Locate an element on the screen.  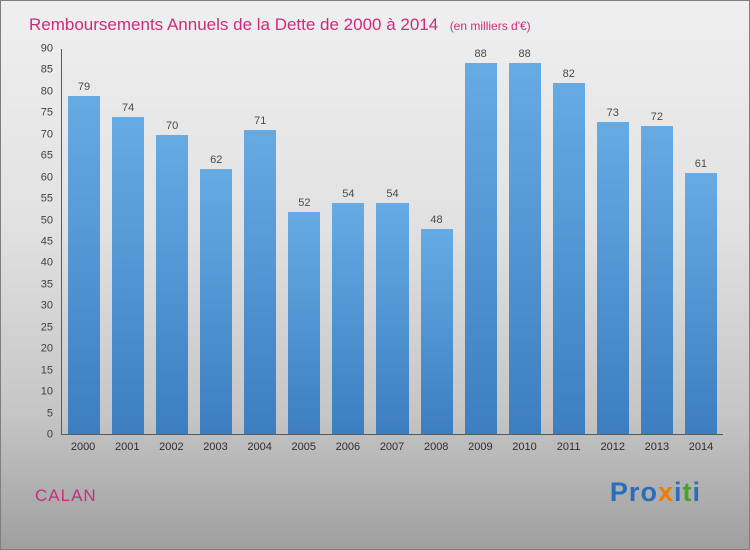
bar-value-label: 61 is located at coordinates (701, 164).